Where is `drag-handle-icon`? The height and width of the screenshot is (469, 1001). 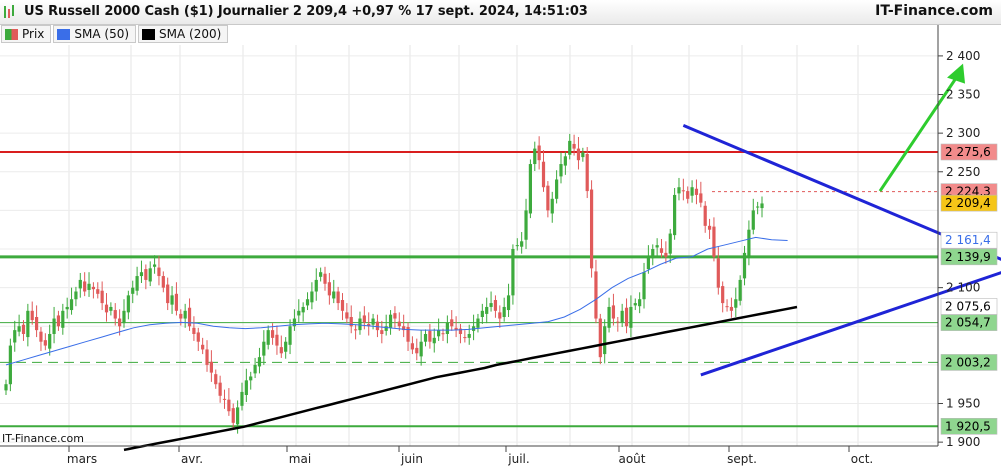
drag-handle-icon is located at coordinates (9, 12).